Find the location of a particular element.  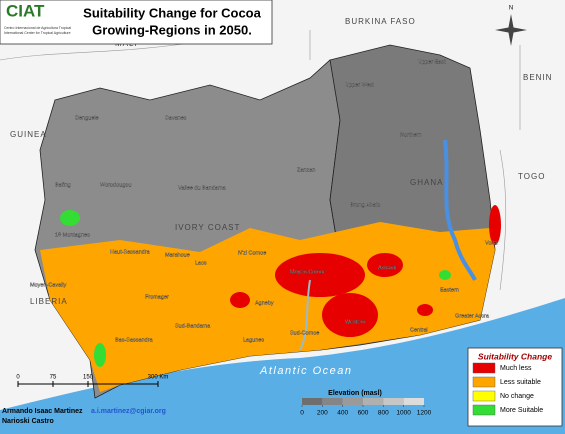

elevation-title: Elevation (masl) is located at coordinates (355, 393).